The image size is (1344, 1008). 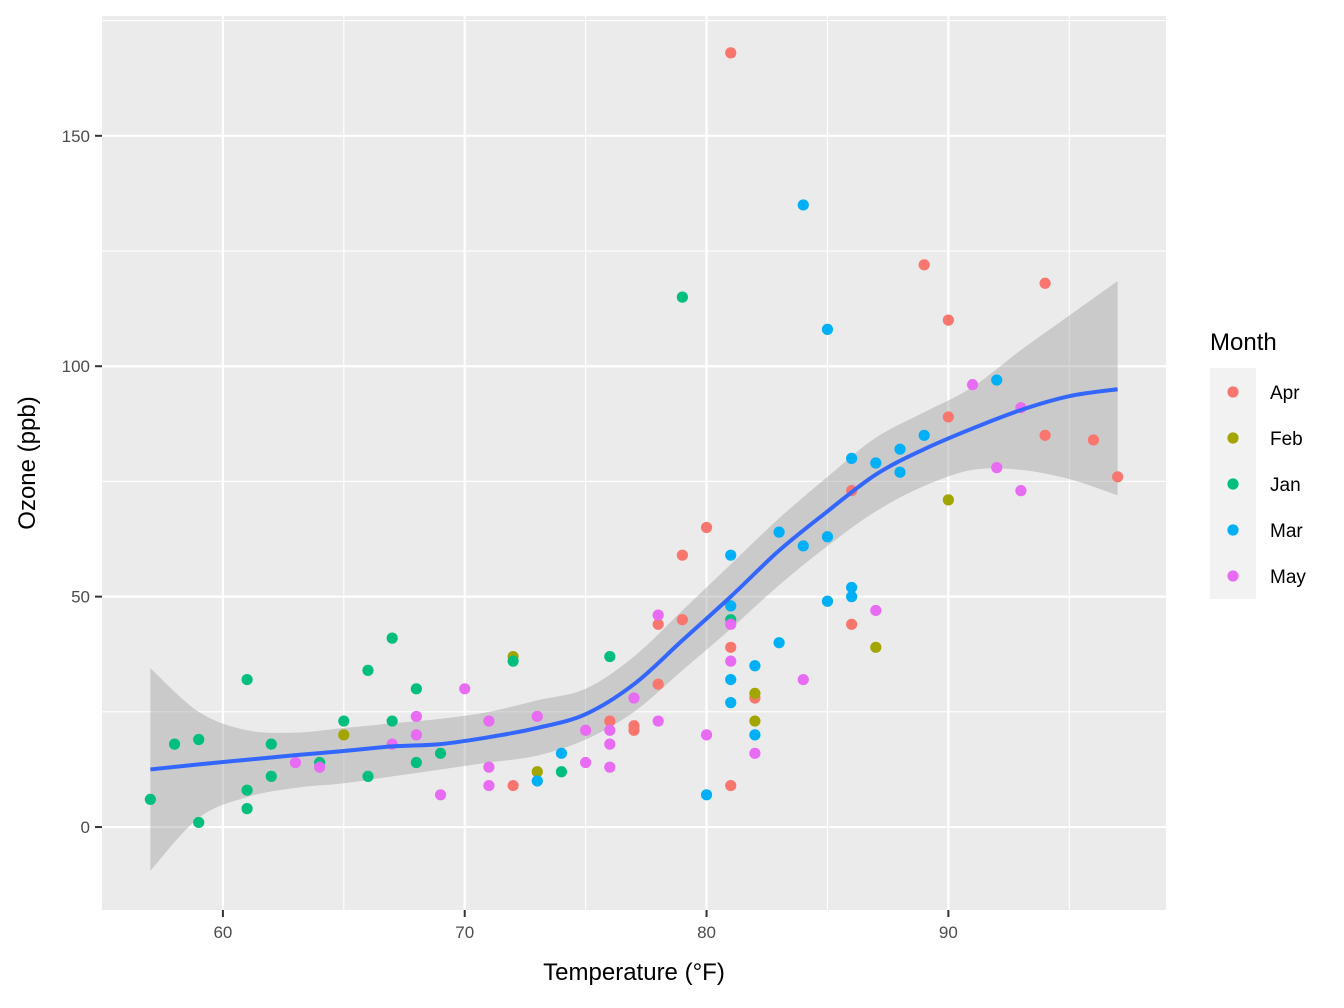 What do you see at coordinates (82, 482) in the screenshot?
I see `y-axis: 0 50 100 150` at bounding box center [82, 482].